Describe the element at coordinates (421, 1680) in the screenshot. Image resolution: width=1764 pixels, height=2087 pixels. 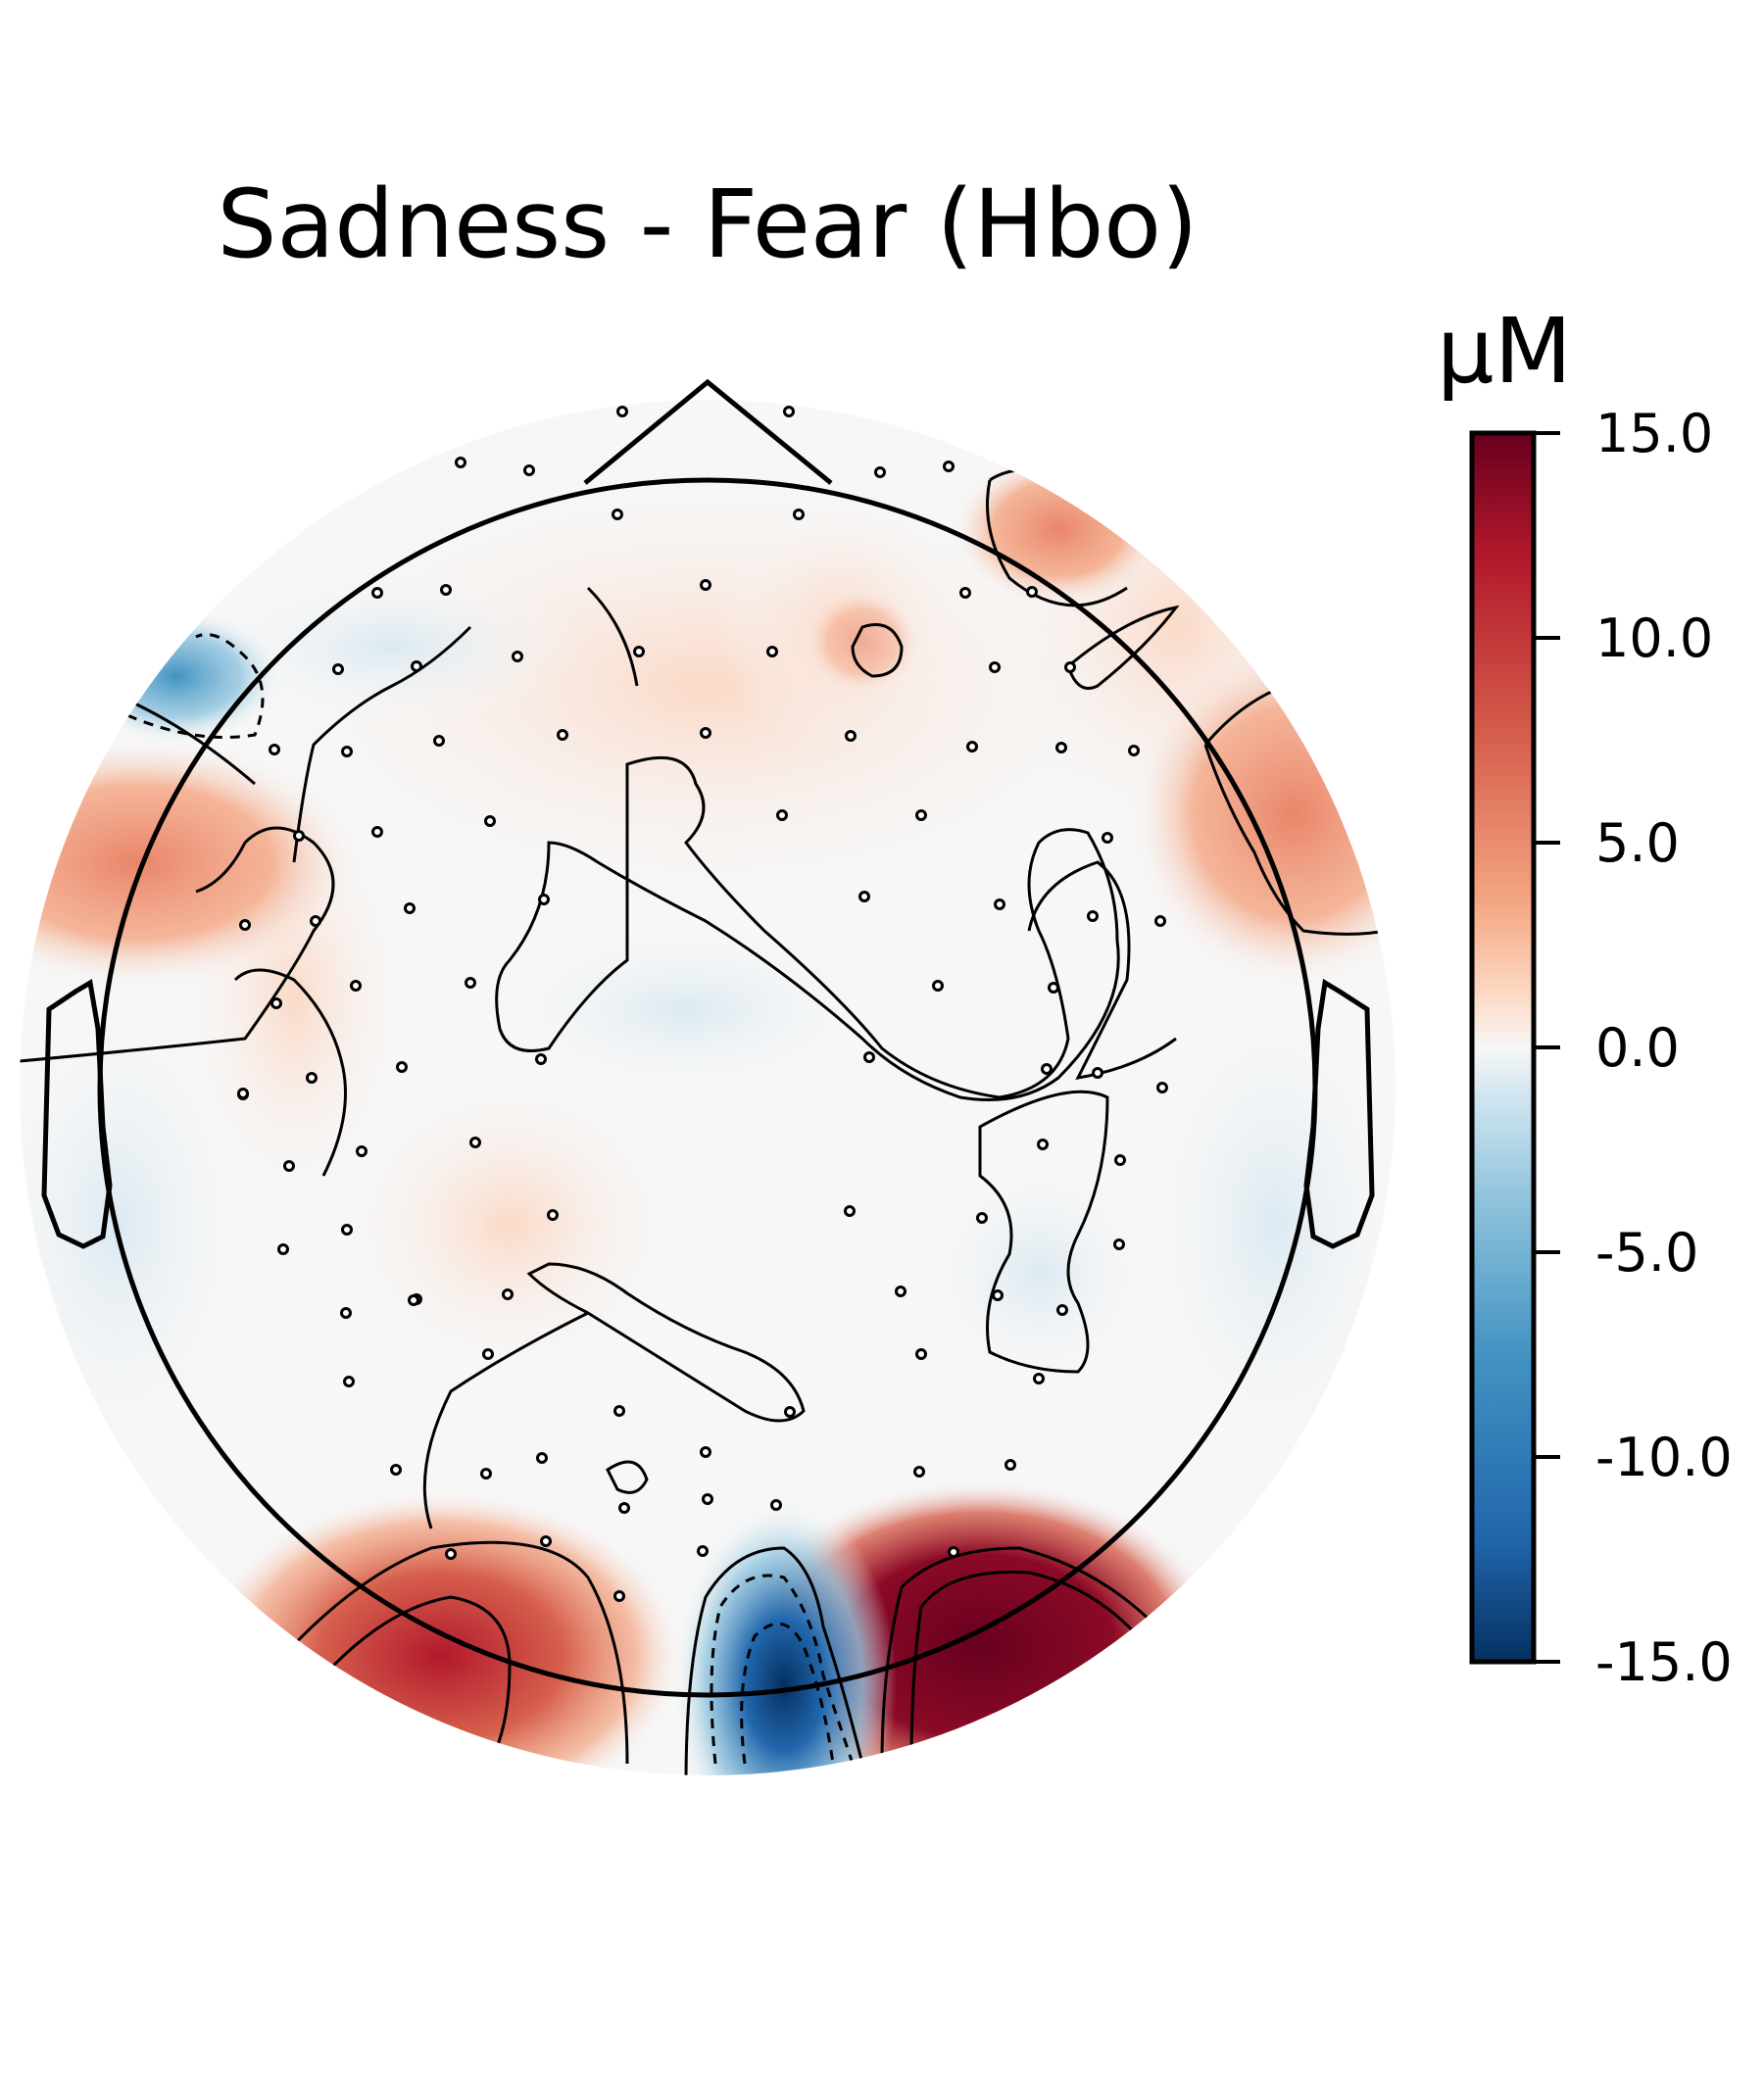
I see `contour-left-occ-inner` at that location.